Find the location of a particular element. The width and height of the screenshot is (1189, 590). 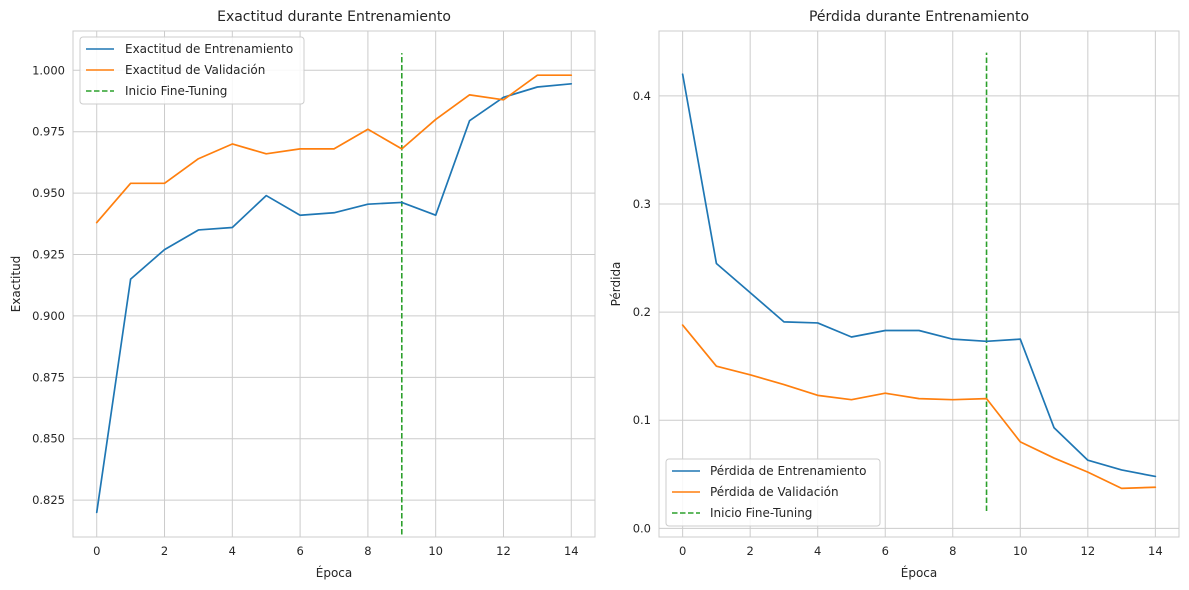

loss-y-tick-label: 0.4 is located at coordinates (642, 96).